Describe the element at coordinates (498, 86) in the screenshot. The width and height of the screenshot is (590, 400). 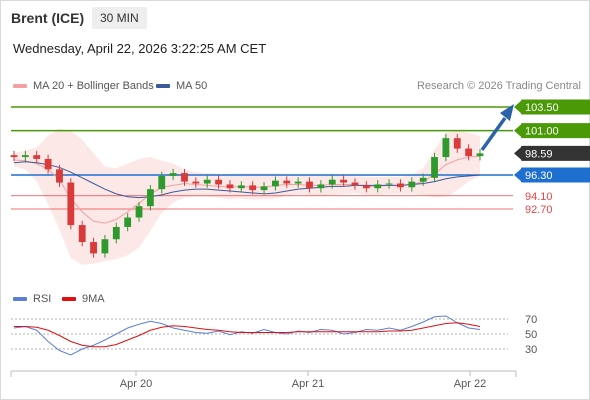
I see `copyright: Research © 2026 Trading Central` at that location.